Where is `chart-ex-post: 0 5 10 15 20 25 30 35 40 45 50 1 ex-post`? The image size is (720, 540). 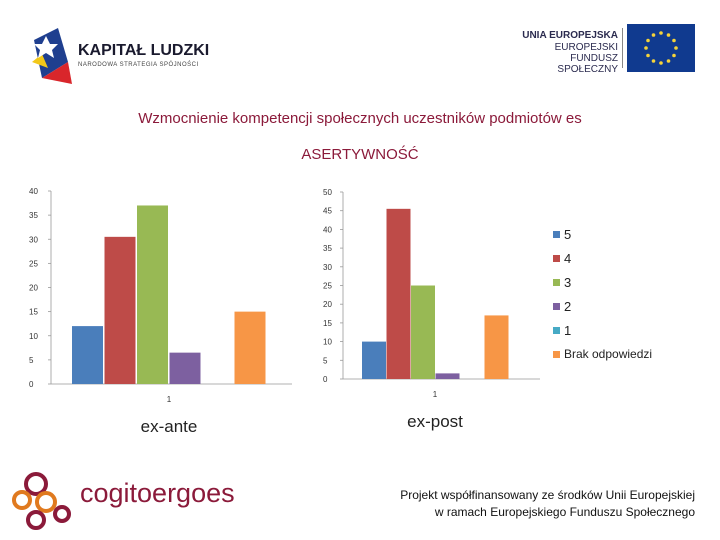 chart-ex-post: 0 5 10 15 20 25 30 35 40 45 50 1 ex-post is located at coordinates (431, 309).